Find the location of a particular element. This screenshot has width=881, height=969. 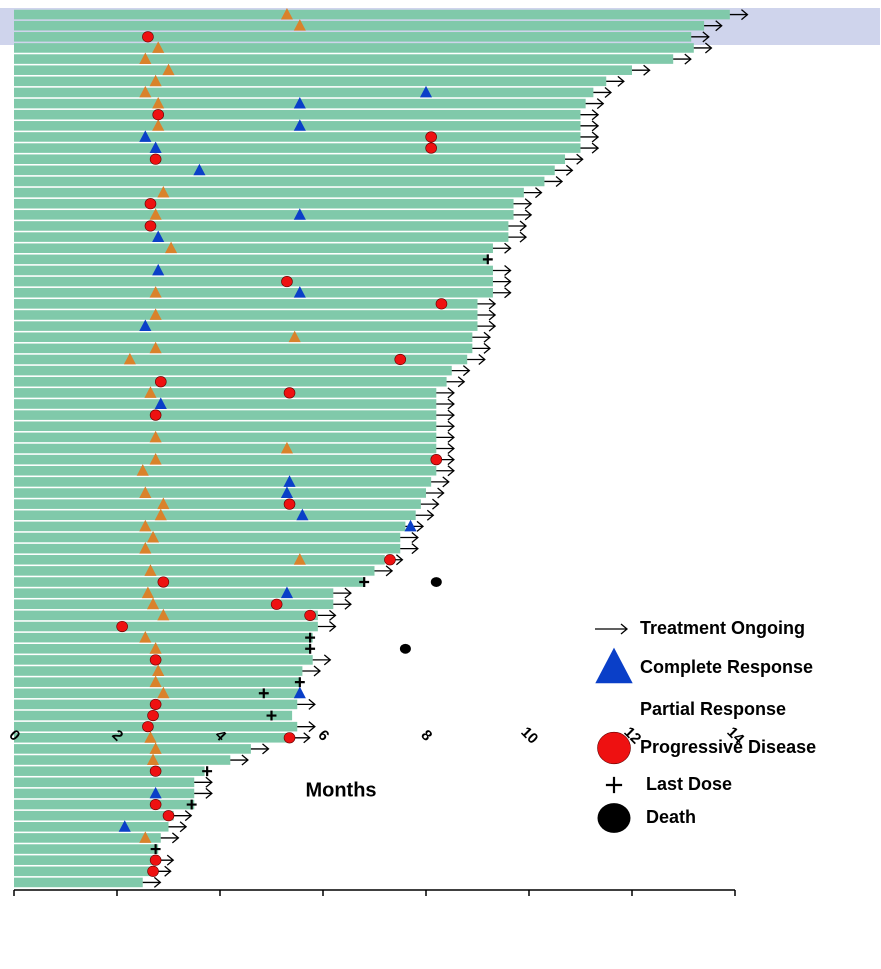

plus-marker is located at coordinates (310, 637).